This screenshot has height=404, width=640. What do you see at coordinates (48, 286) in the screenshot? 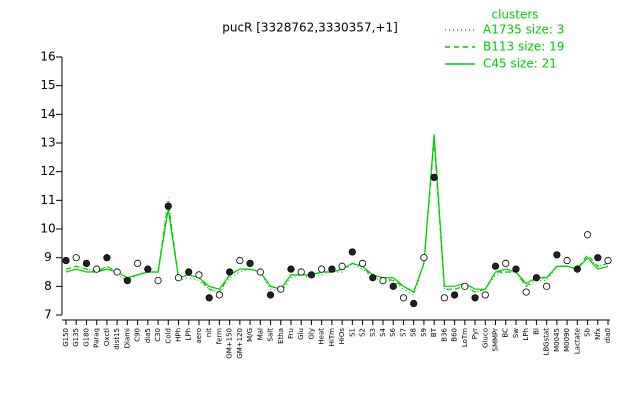
I see `y-tick-label: 8` at bounding box center [48, 286].